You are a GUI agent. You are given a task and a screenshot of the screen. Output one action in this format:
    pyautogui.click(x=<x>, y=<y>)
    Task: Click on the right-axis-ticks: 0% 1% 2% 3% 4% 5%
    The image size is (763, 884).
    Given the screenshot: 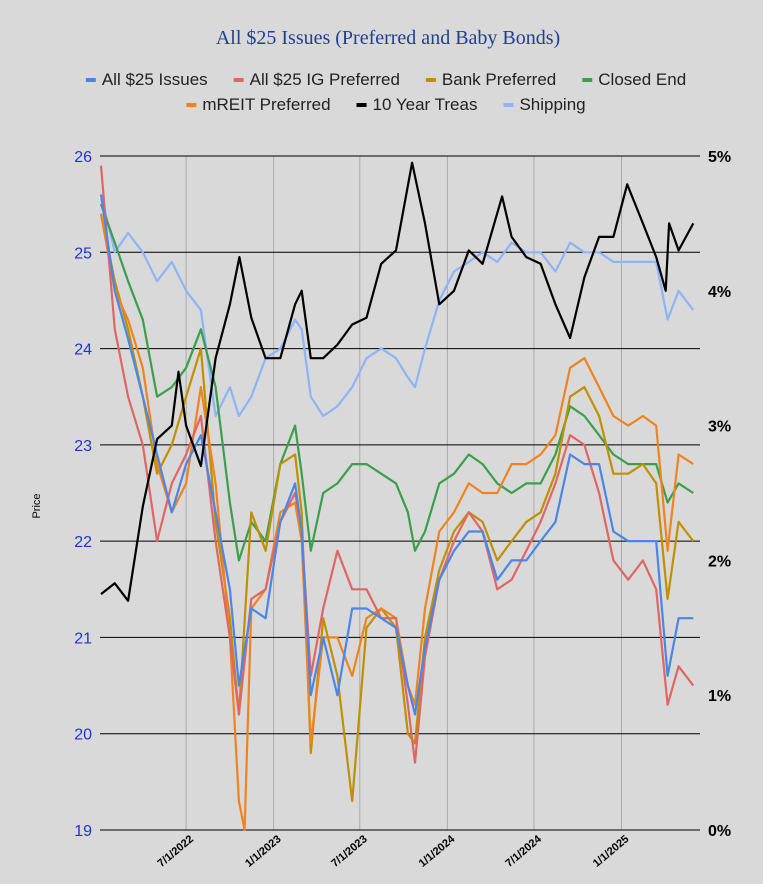 What is the action you would take?
    pyautogui.click(x=719, y=494)
    